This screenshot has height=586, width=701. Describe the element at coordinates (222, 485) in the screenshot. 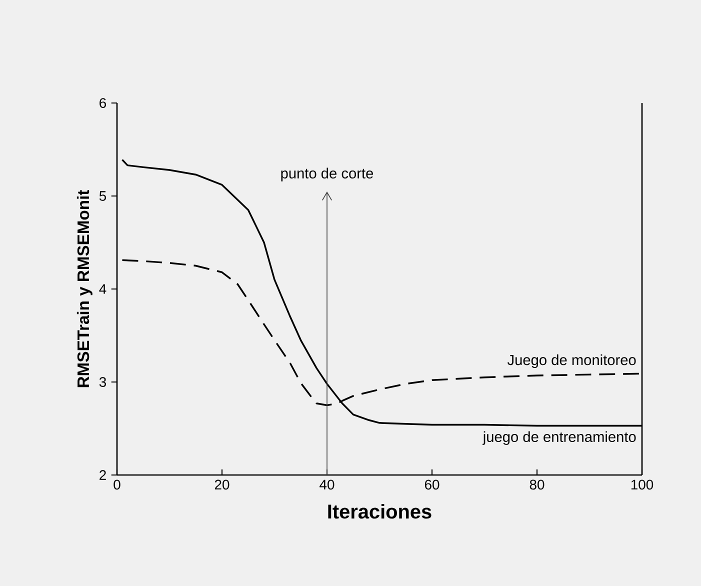

I see `x-tick-label: 20` at that location.